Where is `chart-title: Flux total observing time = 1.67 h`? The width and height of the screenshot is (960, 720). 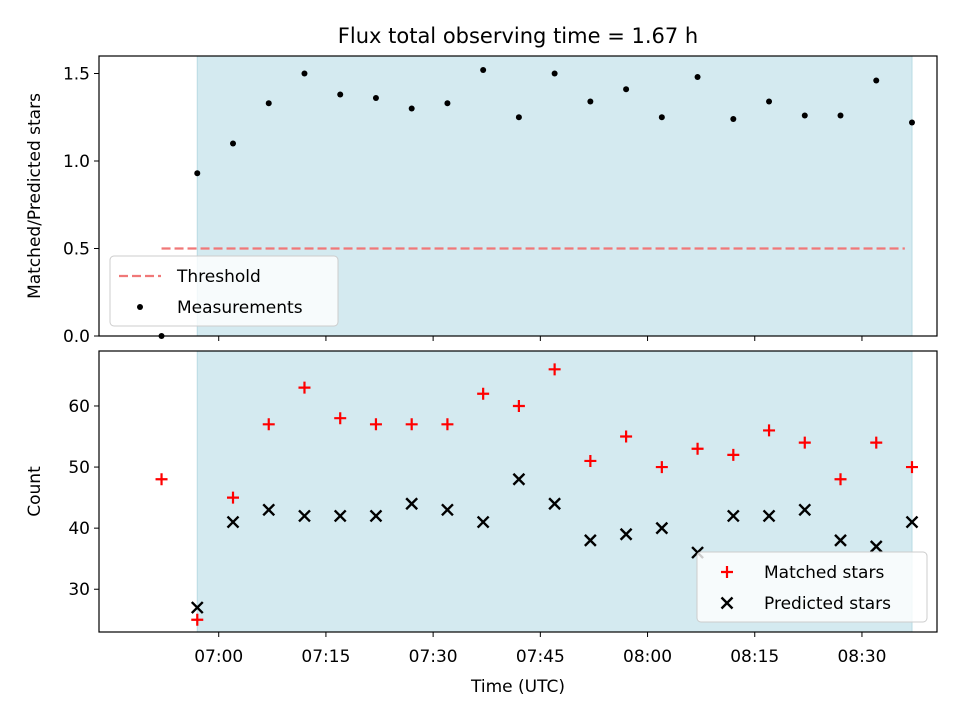
chart-title: Flux total observing time = 1.67 h is located at coordinates (518, 36).